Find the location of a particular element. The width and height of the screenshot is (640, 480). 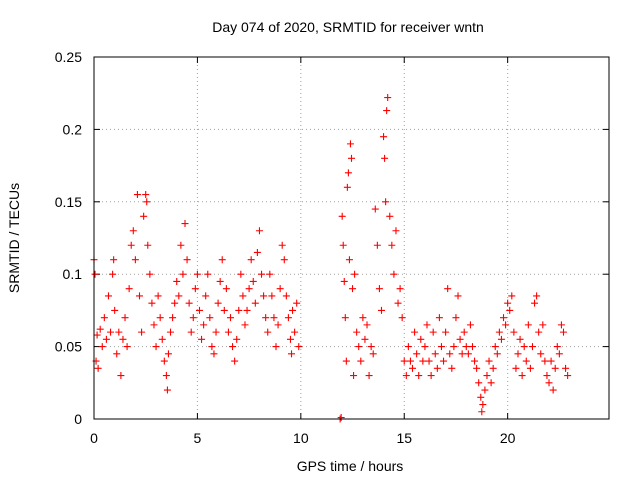

y-tick-label: 0 is located at coordinates (78, 419).